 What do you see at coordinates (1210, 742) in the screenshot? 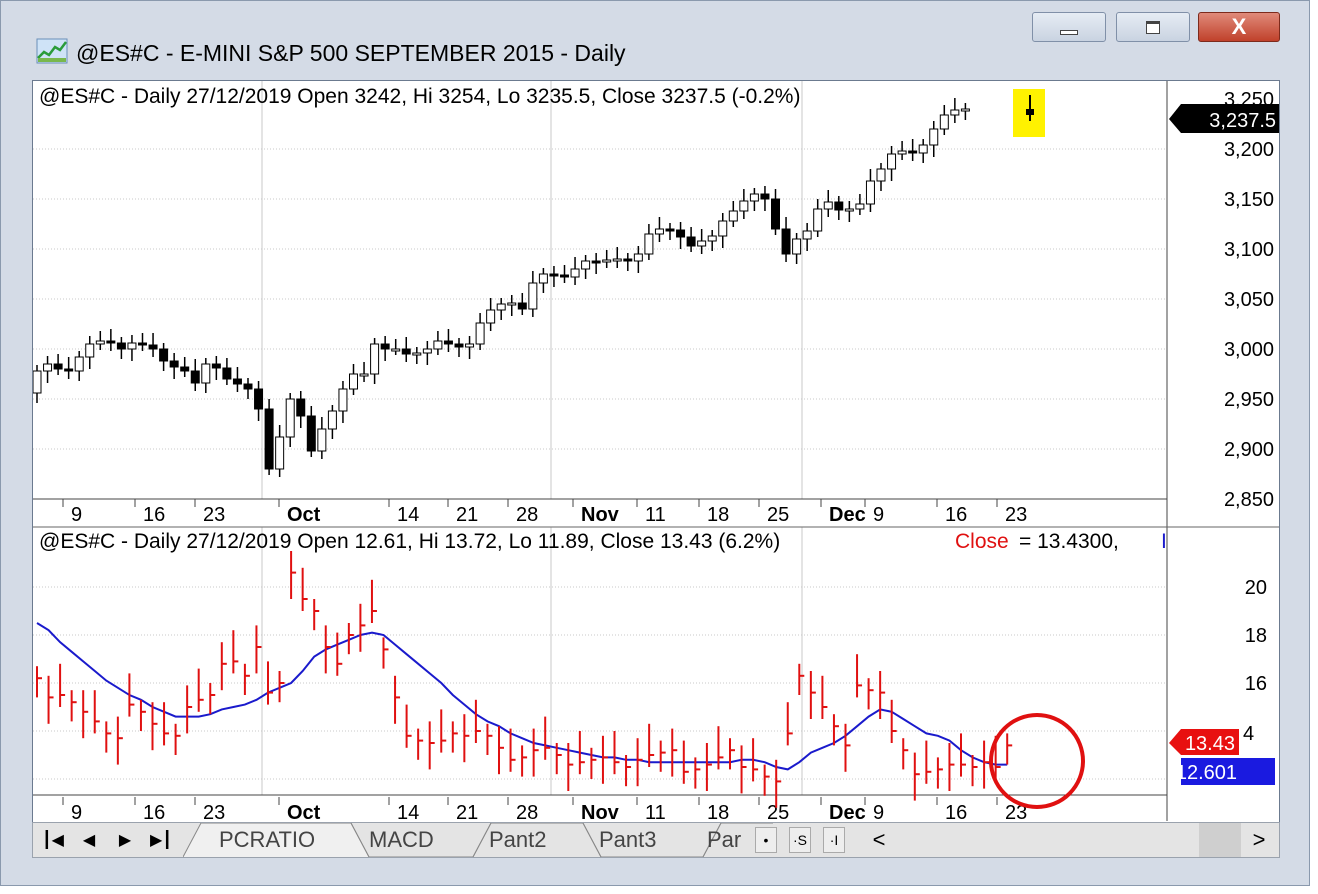
I see `close-tag` at bounding box center [1210, 742].